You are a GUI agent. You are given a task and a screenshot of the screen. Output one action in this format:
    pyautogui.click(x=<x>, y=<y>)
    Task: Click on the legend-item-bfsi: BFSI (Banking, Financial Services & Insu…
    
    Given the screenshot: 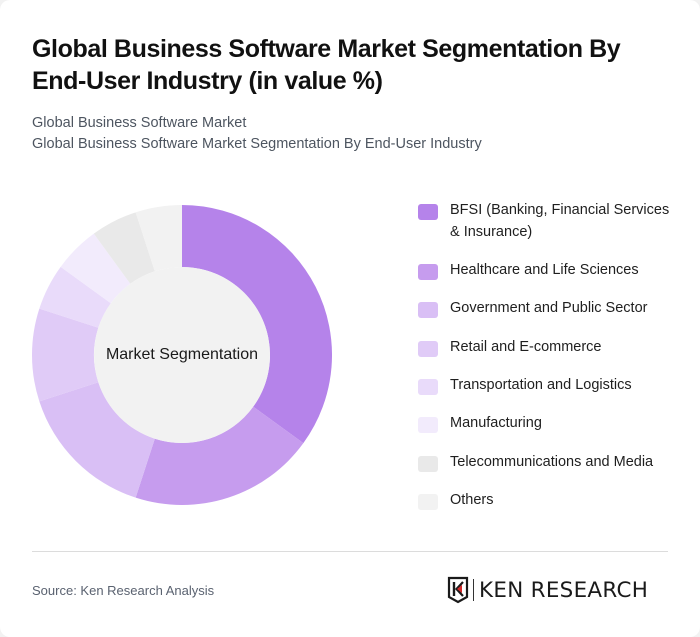 What is the action you would take?
    pyautogui.click(x=548, y=221)
    